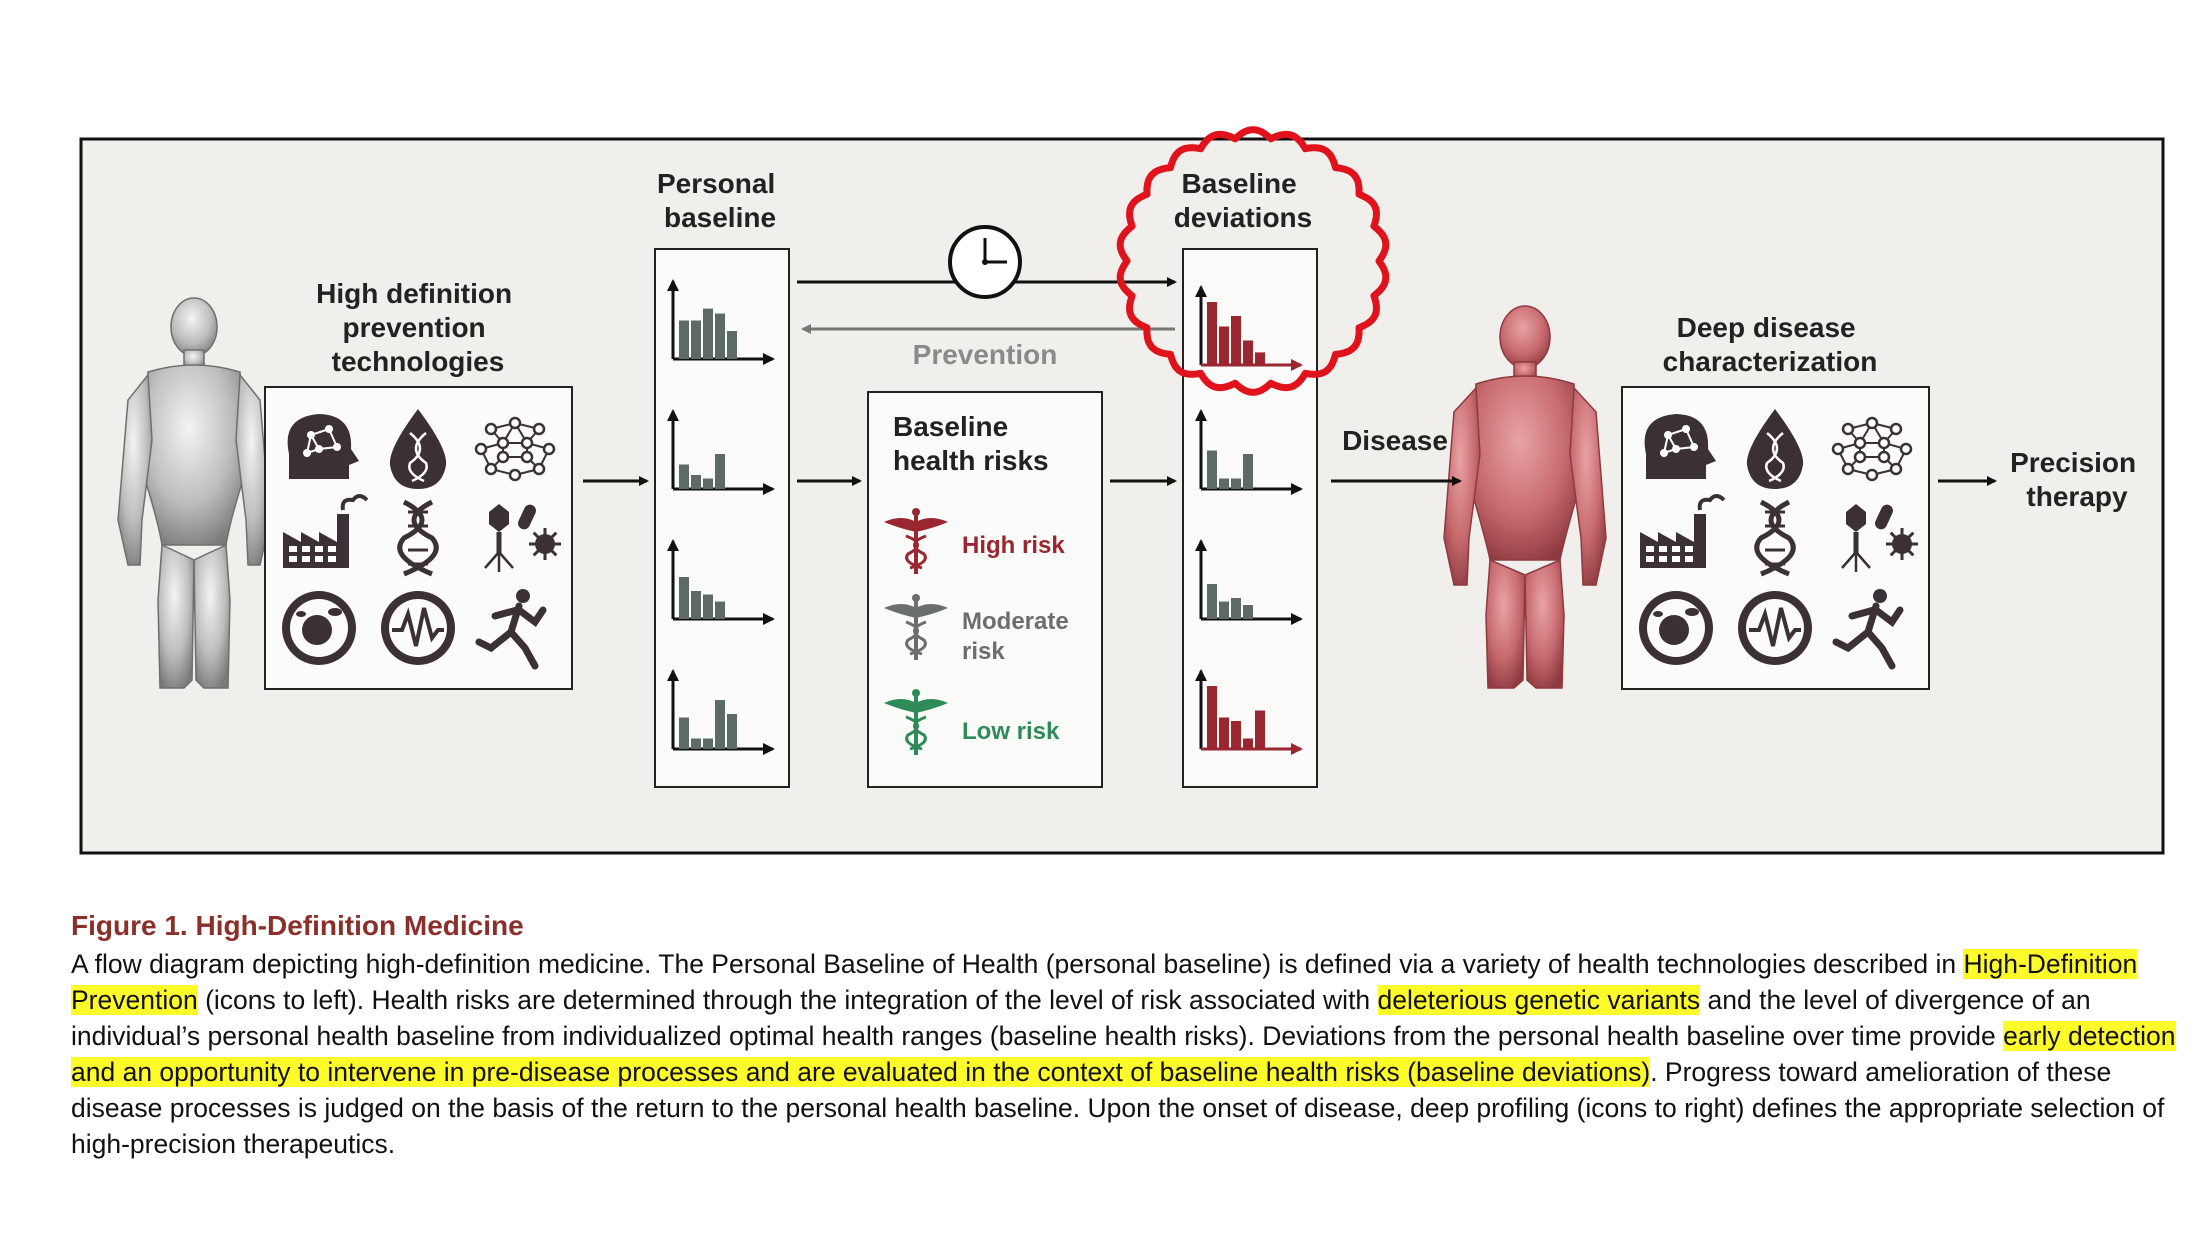  I want to click on deep-profiling-icon-grid, so click(1778, 539).